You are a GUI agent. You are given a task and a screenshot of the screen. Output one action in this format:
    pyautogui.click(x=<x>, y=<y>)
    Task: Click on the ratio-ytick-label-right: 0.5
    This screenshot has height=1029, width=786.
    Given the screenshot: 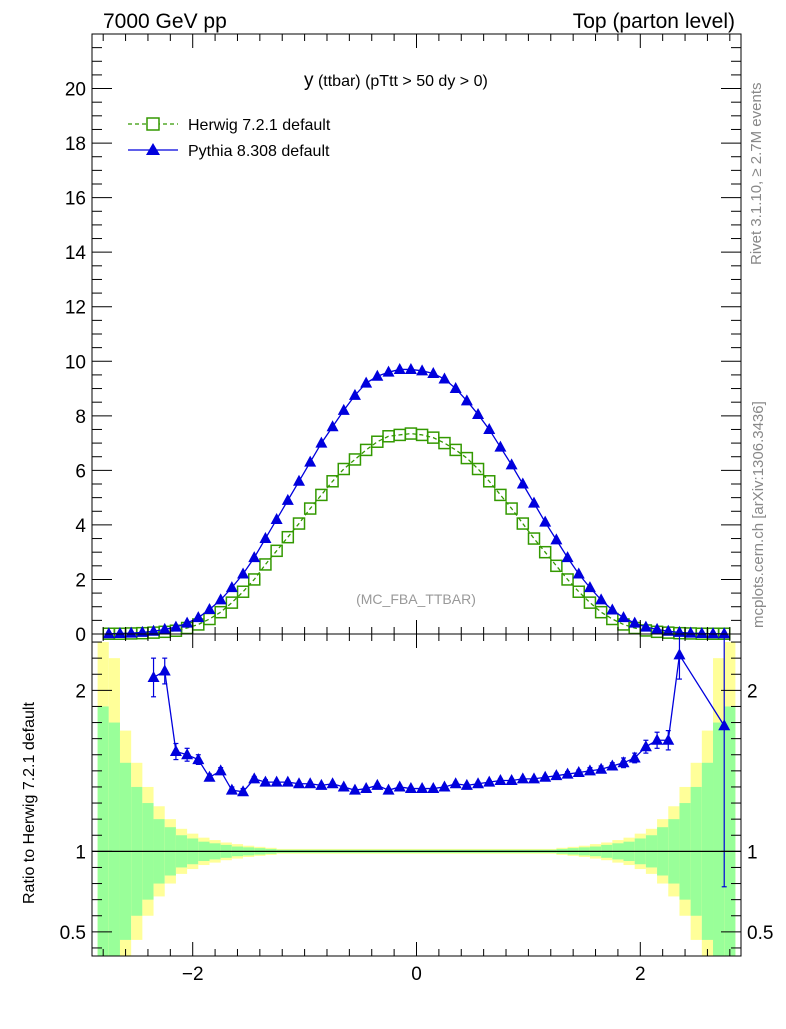 What is the action you would take?
    pyautogui.click(x=760, y=933)
    